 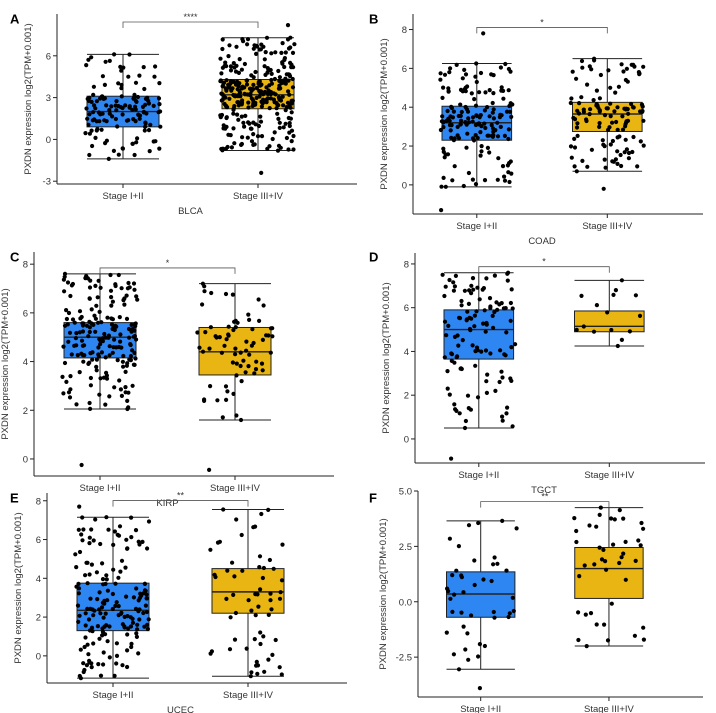 What do you see at coordinates (167, 503) in the screenshot?
I see `x-axis-title: KIRP` at bounding box center [167, 503].